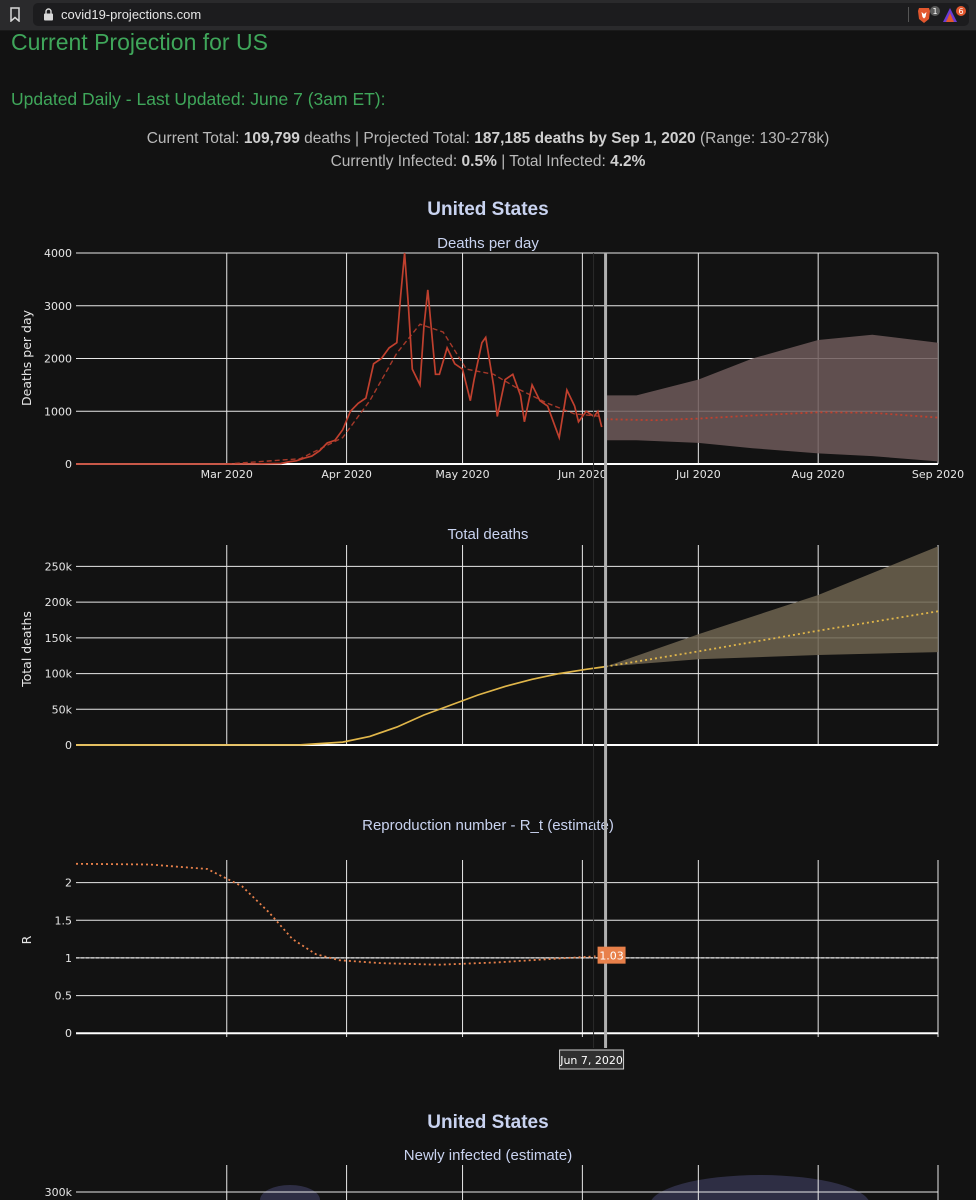  I want to click on y-tick-label: 1000, so click(58, 411).